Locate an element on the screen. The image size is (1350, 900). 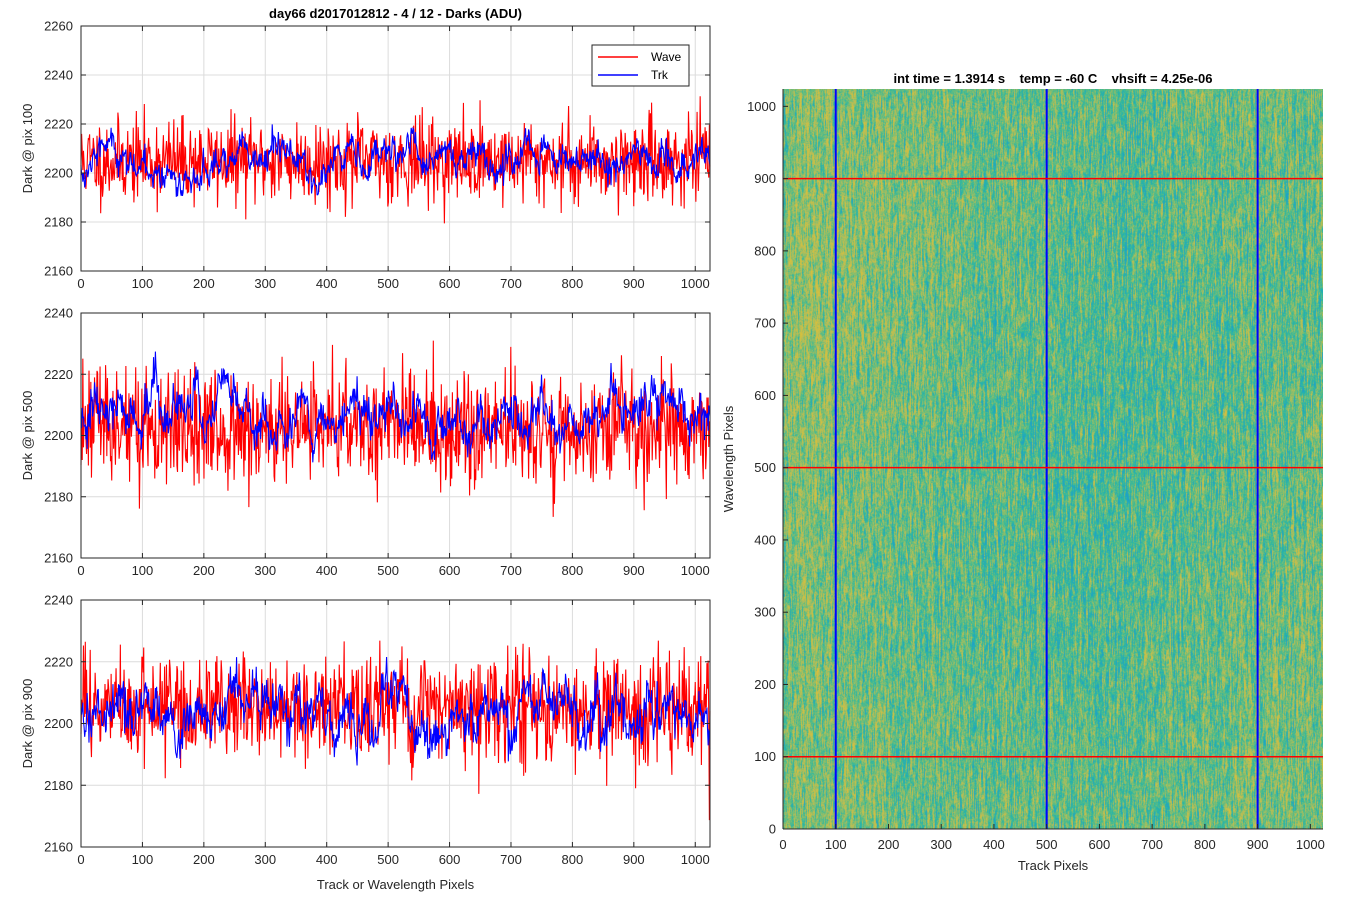
y-tick-label: 200 is located at coordinates (765, 684).